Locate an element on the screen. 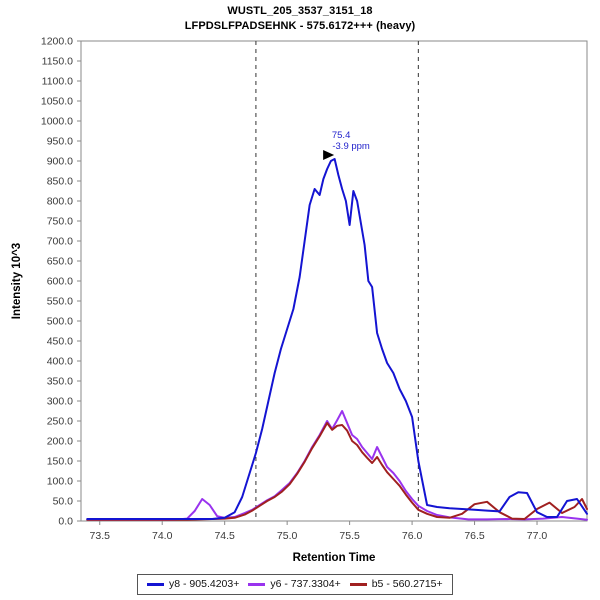 The height and width of the screenshot is (600, 600). legend-label-b5: b5 - 560.2715+ is located at coordinates (407, 584).